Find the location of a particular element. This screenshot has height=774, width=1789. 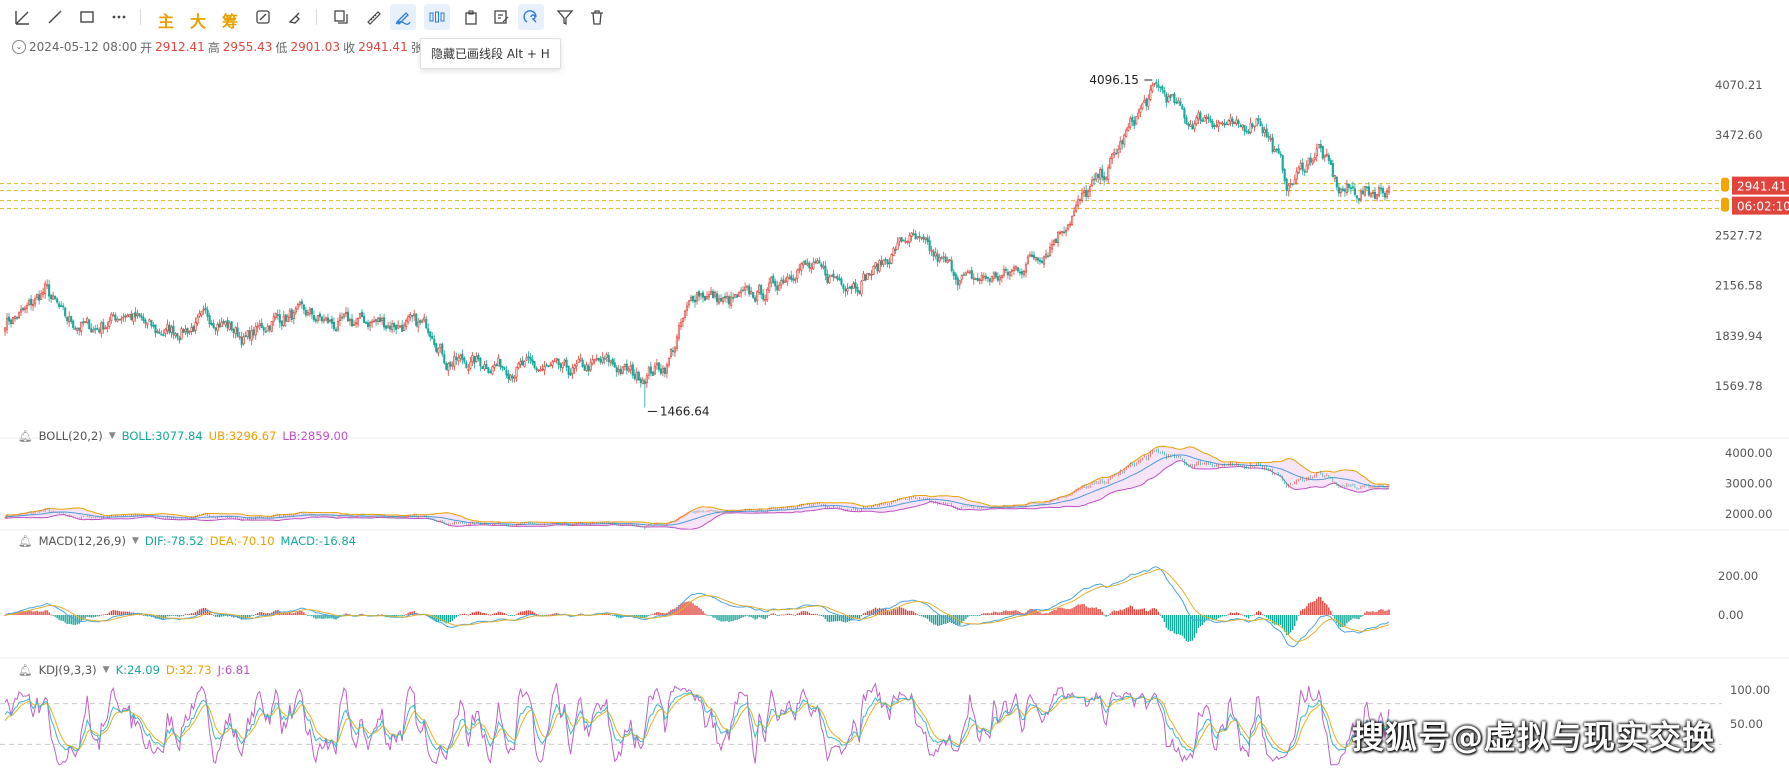

macd-name: MACD(12,26,9) is located at coordinates (82, 541).